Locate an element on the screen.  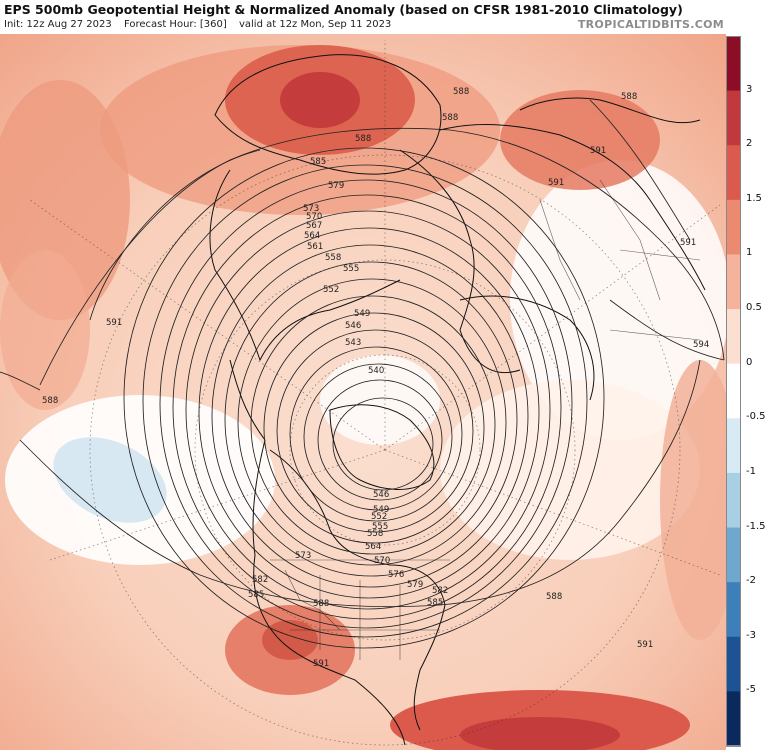
label-558-north: 558 is located at coordinates (333, 258).